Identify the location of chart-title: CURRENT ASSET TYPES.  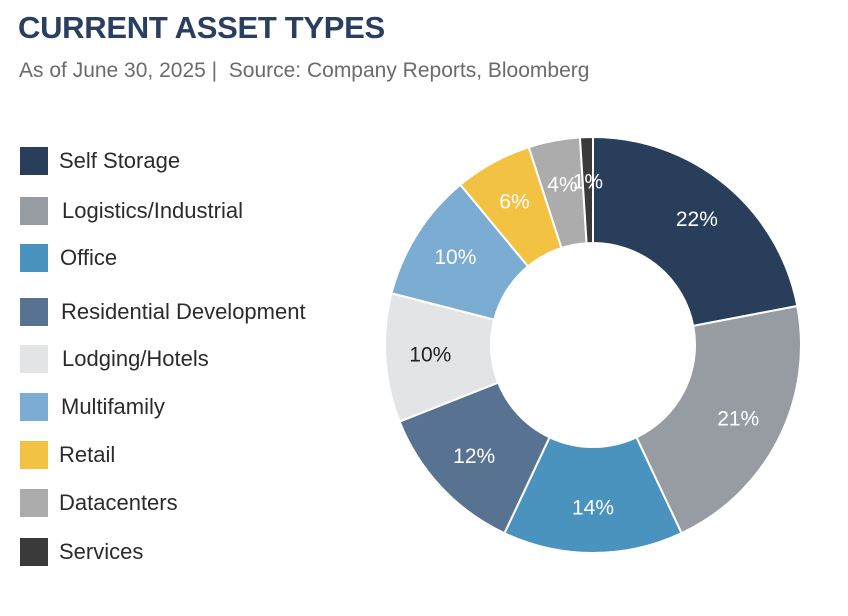
(201, 27).